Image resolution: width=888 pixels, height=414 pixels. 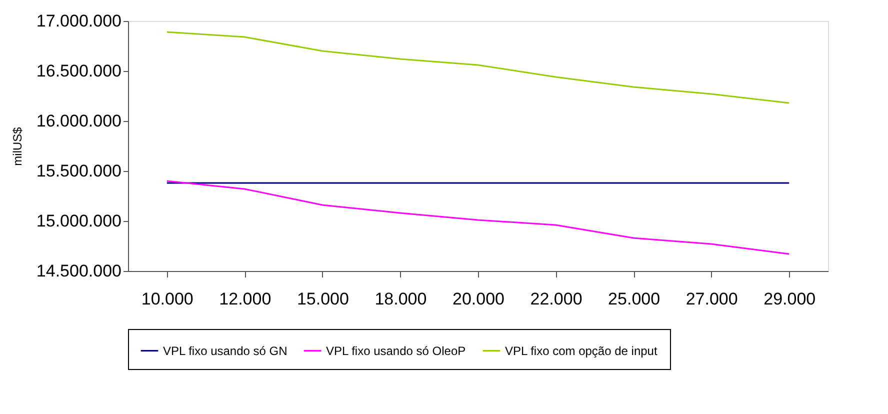 What do you see at coordinates (322, 299) in the screenshot?
I see `x-tick-label: 15.000` at bounding box center [322, 299].